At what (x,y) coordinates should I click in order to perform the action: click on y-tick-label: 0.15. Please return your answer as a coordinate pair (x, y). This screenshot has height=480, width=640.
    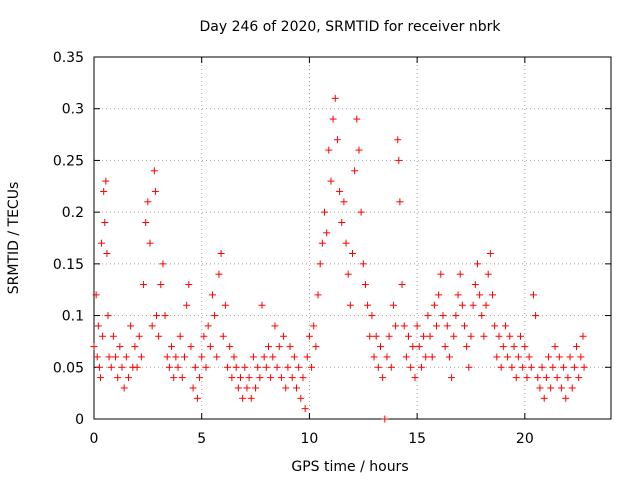
    Looking at the image, I should click on (68, 265).